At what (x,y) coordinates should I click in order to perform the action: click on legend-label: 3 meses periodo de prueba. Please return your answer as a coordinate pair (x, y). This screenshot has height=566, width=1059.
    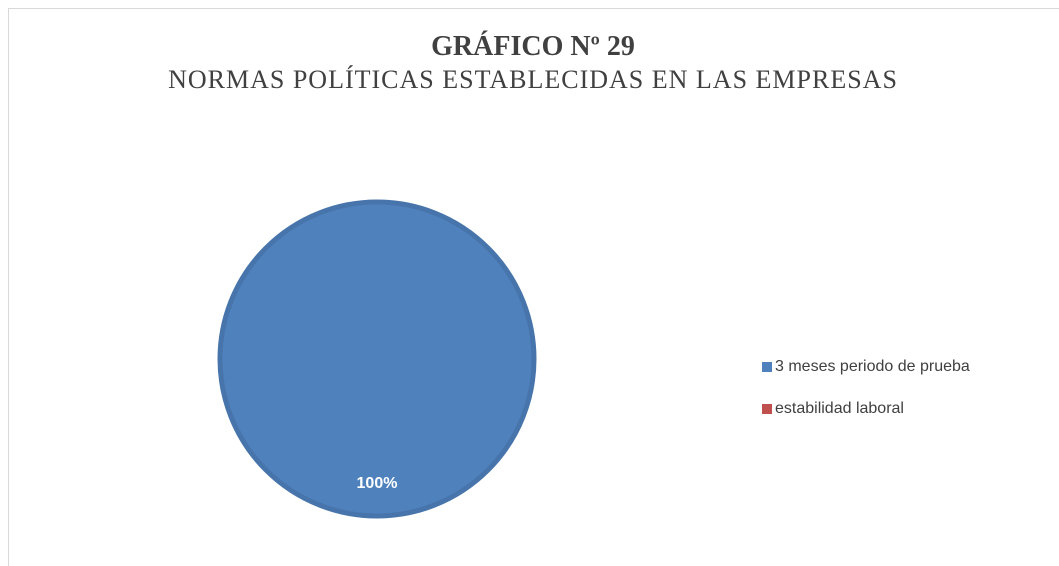
    Looking at the image, I should click on (872, 366).